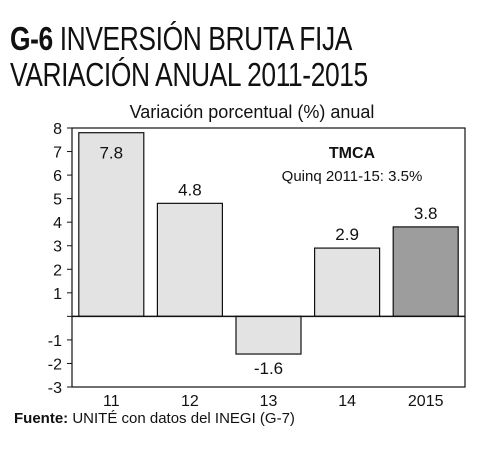 The width and height of the screenshot is (500, 452). What do you see at coordinates (426, 401) in the screenshot?
I see `x-tick-label: 2015` at bounding box center [426, 401].